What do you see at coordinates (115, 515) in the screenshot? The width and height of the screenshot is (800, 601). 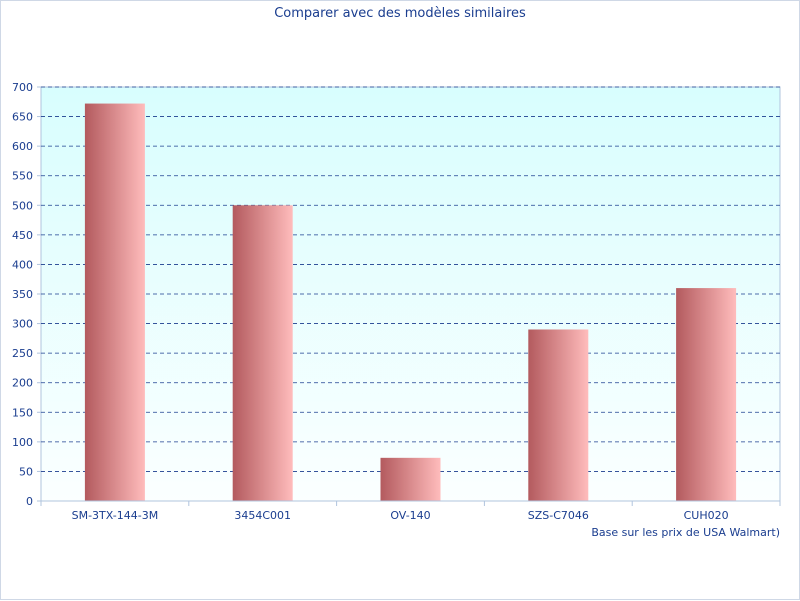 I see `x-tick-label: SM-3TX-144-3M` at bounding box center [115, 515].